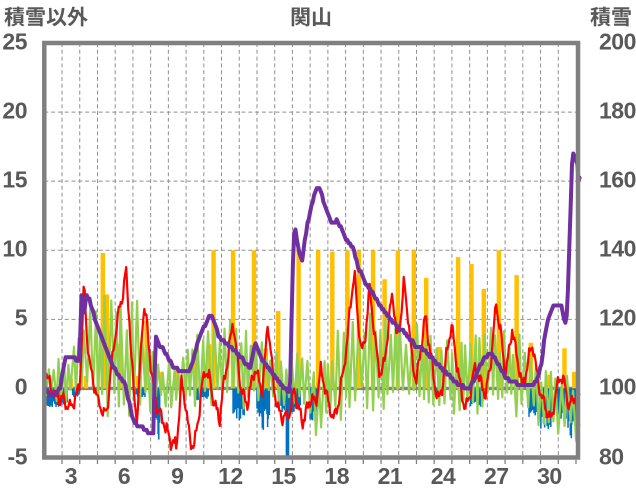  What do you see at coordinates (617, 41) in the screenshot?
I see `right-axis-tick-label: 200` at bounding box center [617, 41].